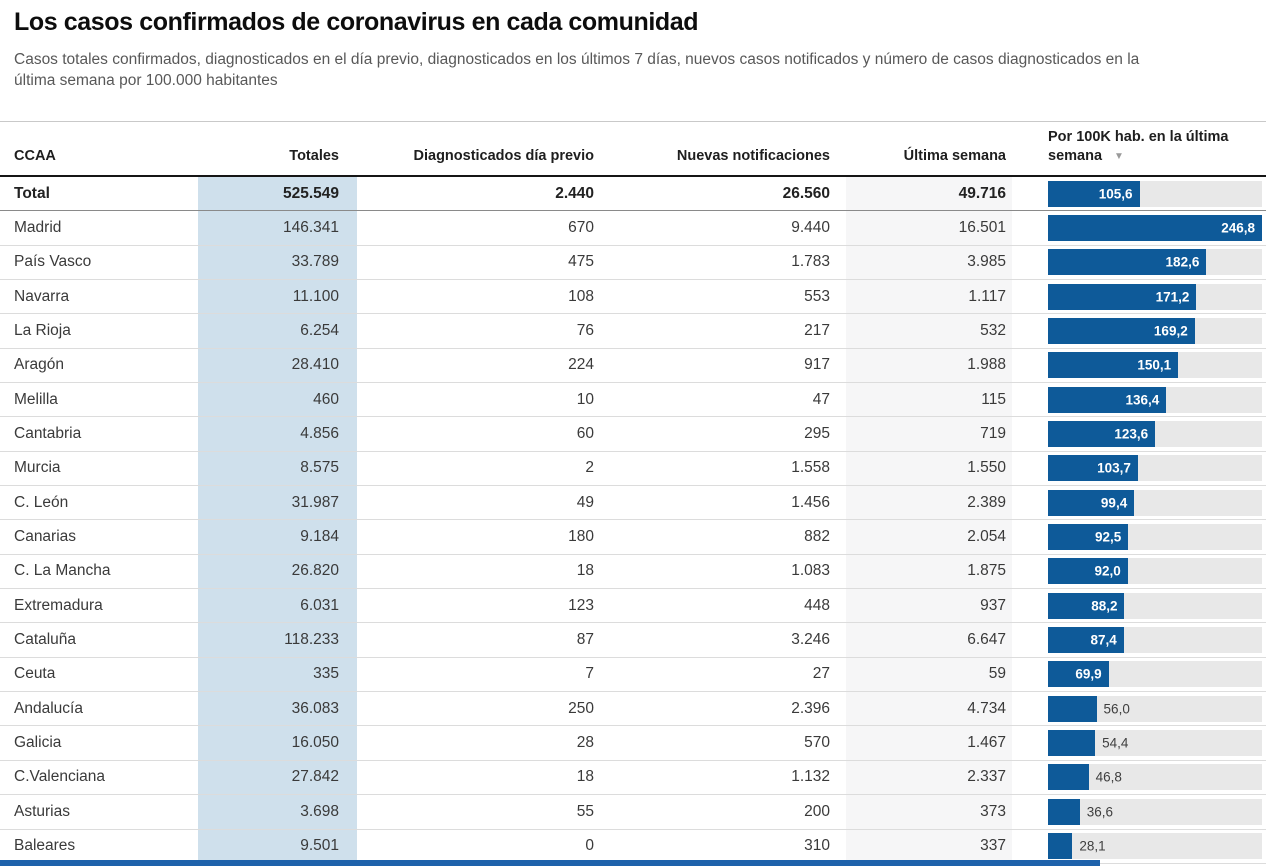 The height and width of the screenshot is (866, 1266). I want to click on cell-nuevas-notificaciones: 2.396, so click(810, 708).